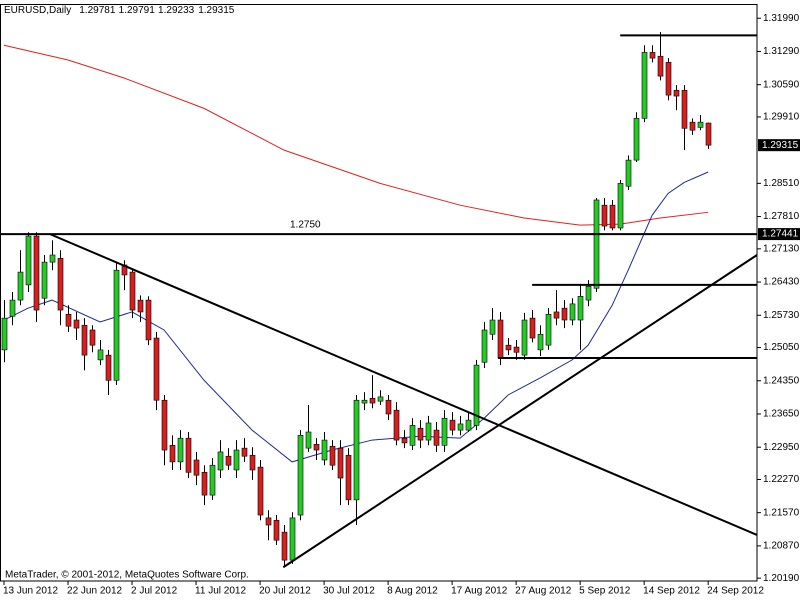  I want to click on x-tick-label: 14 Sep 2012, so click(671, 591).